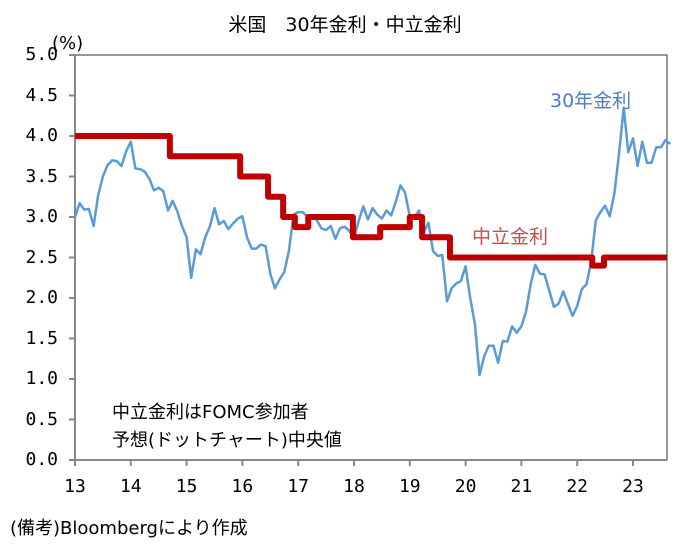  What do you see at coordinates (186, 486) in the screenshot?
I see `x-tick-label: 15` at bounding box center [186, 486].